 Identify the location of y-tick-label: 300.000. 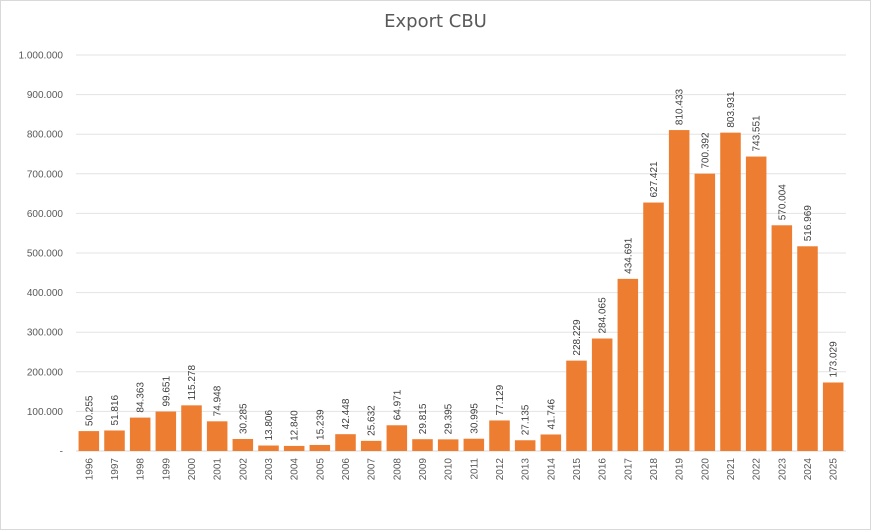
(45, 333).